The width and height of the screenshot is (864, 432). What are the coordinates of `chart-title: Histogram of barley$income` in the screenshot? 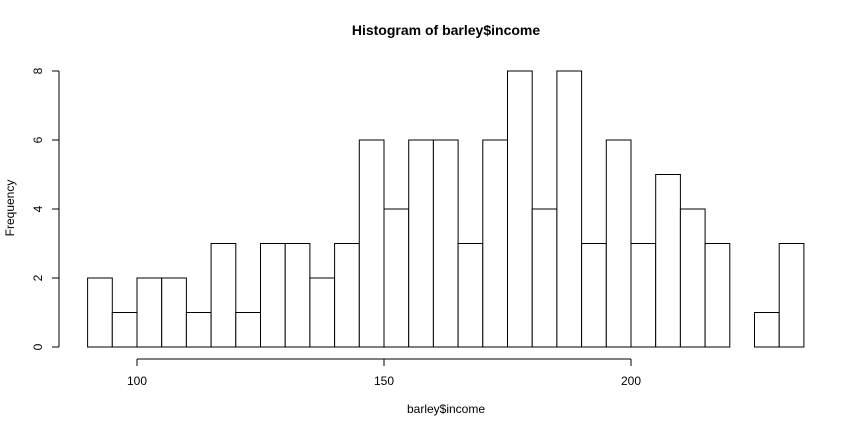 It's located at (446, 30).